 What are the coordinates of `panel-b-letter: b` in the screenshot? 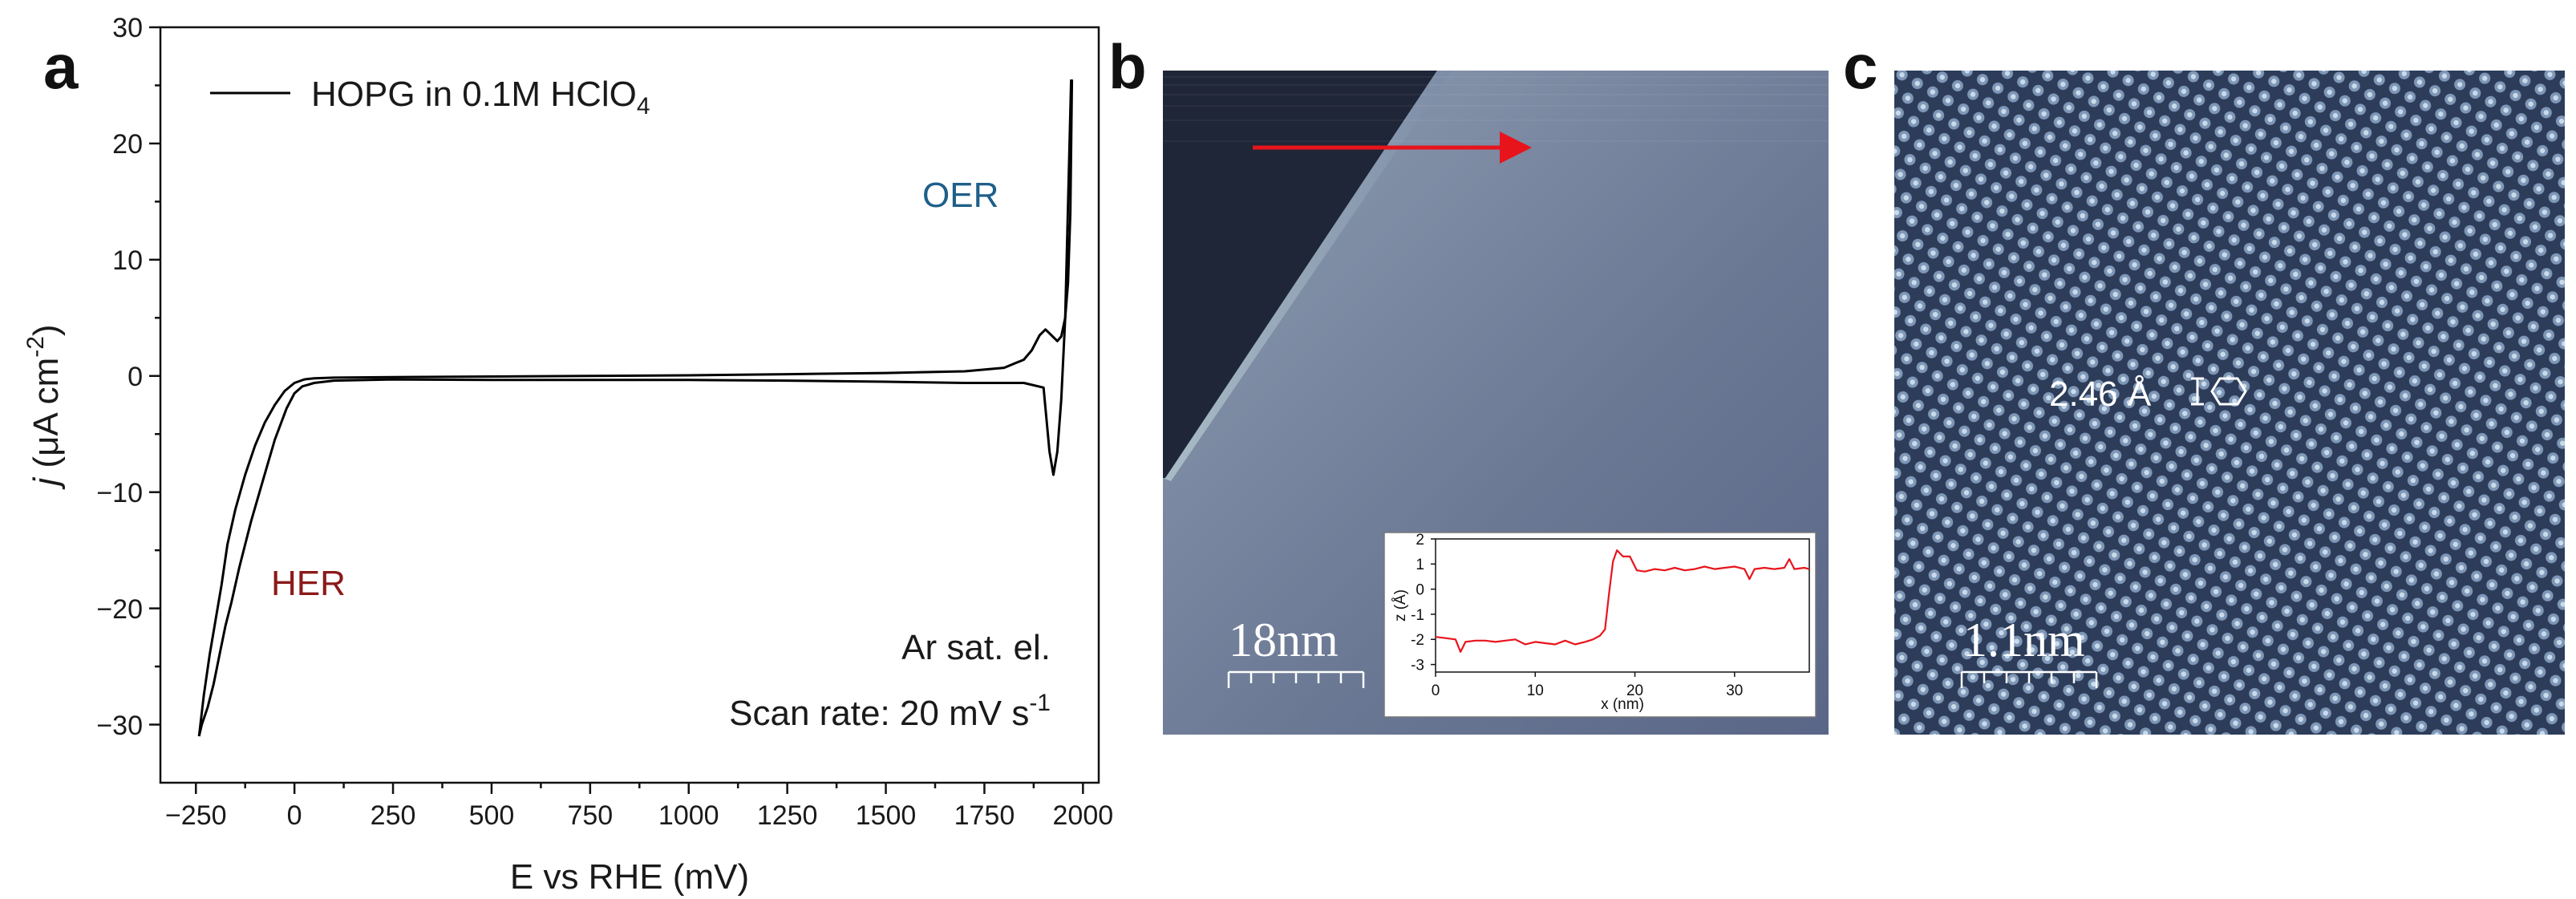 It's located at (1127, 66).